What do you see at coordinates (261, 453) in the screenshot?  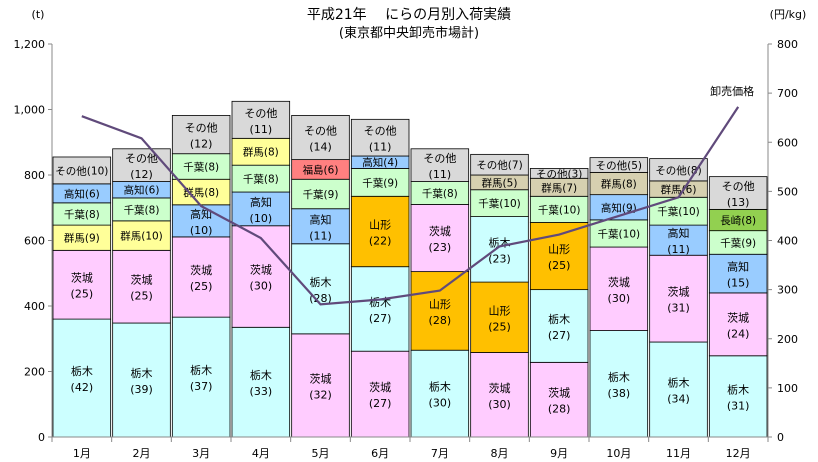 I see `x-tick-label: 4月` at bounding box center [261, 453].